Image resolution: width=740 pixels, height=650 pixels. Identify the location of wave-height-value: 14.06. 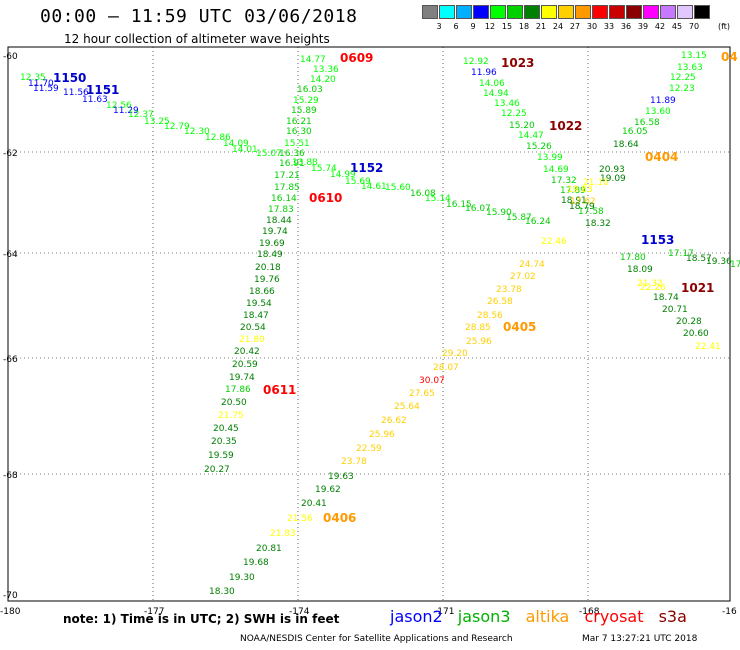
(492, 84).